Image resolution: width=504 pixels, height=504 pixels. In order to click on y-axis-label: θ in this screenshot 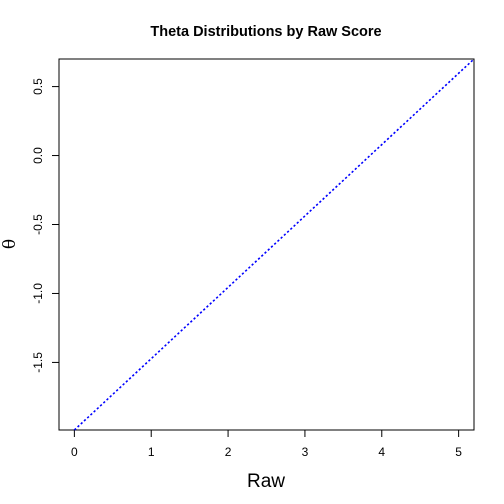, I will do `click(10, 244)`.